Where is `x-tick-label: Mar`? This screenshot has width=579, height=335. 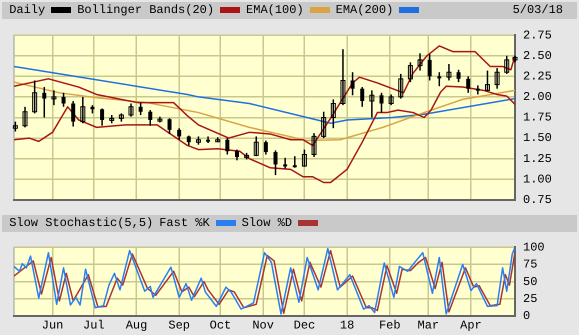 x-tick-label: Mar is located at coordinates (428, 325).